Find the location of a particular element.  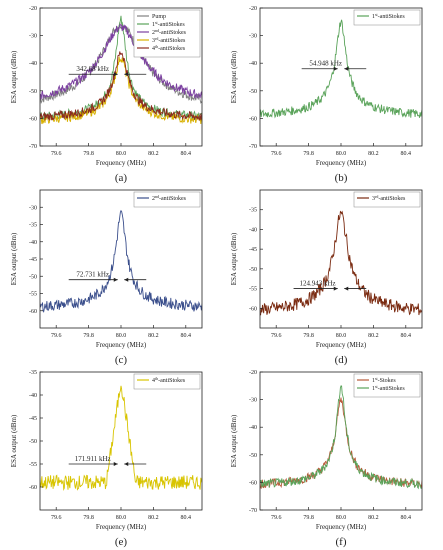

linewidth-annotation: 54.948 kHz is located at coordinates (334, 65).